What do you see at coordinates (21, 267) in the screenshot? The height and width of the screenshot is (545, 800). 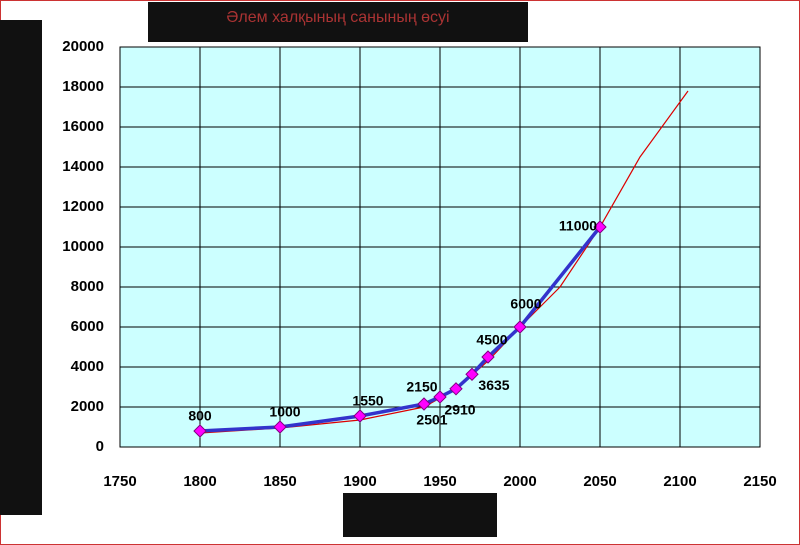 I see `y-label-box` at bounding box center [21, 267].